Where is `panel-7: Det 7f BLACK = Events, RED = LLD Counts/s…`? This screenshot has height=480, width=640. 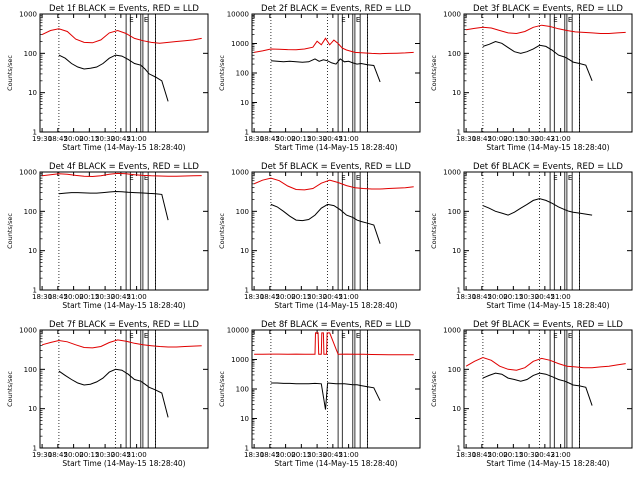
panel-7: Det 7f BLACK = Events, RED = LLD Counts/s… is located at coordinates (107, 394).